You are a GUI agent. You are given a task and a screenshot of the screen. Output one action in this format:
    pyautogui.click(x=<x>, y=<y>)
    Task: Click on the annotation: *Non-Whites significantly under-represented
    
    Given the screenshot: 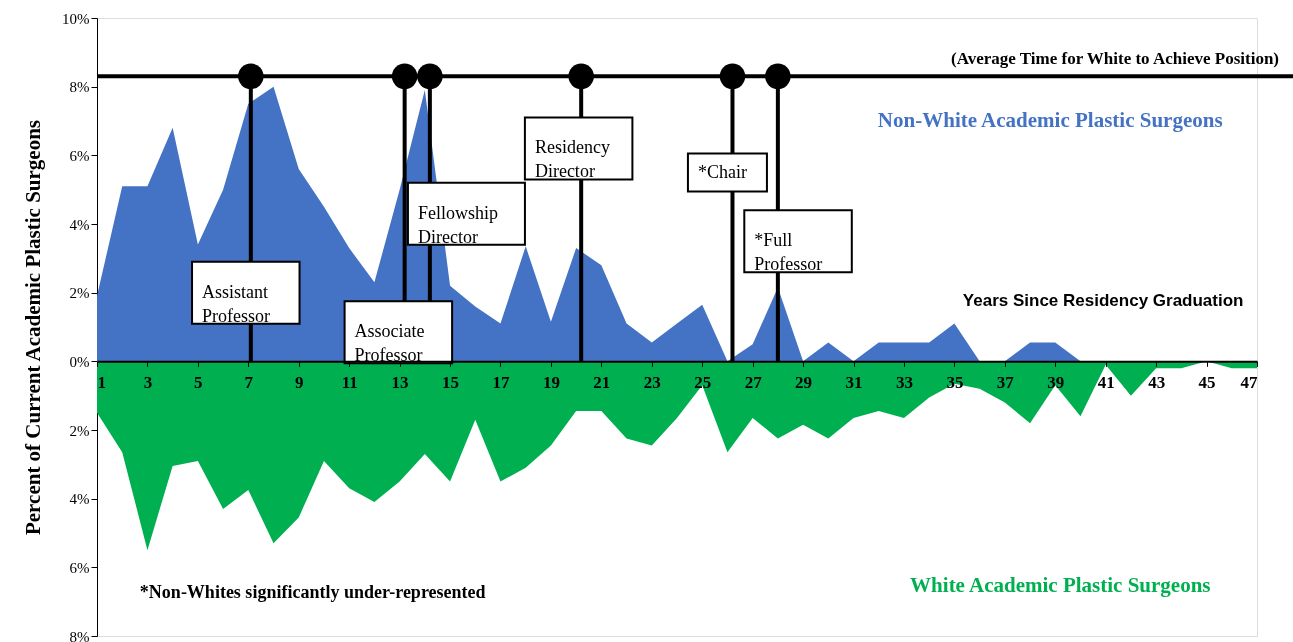 What is the action you would take?
    pyautogui.click(x=312, y=592)
    